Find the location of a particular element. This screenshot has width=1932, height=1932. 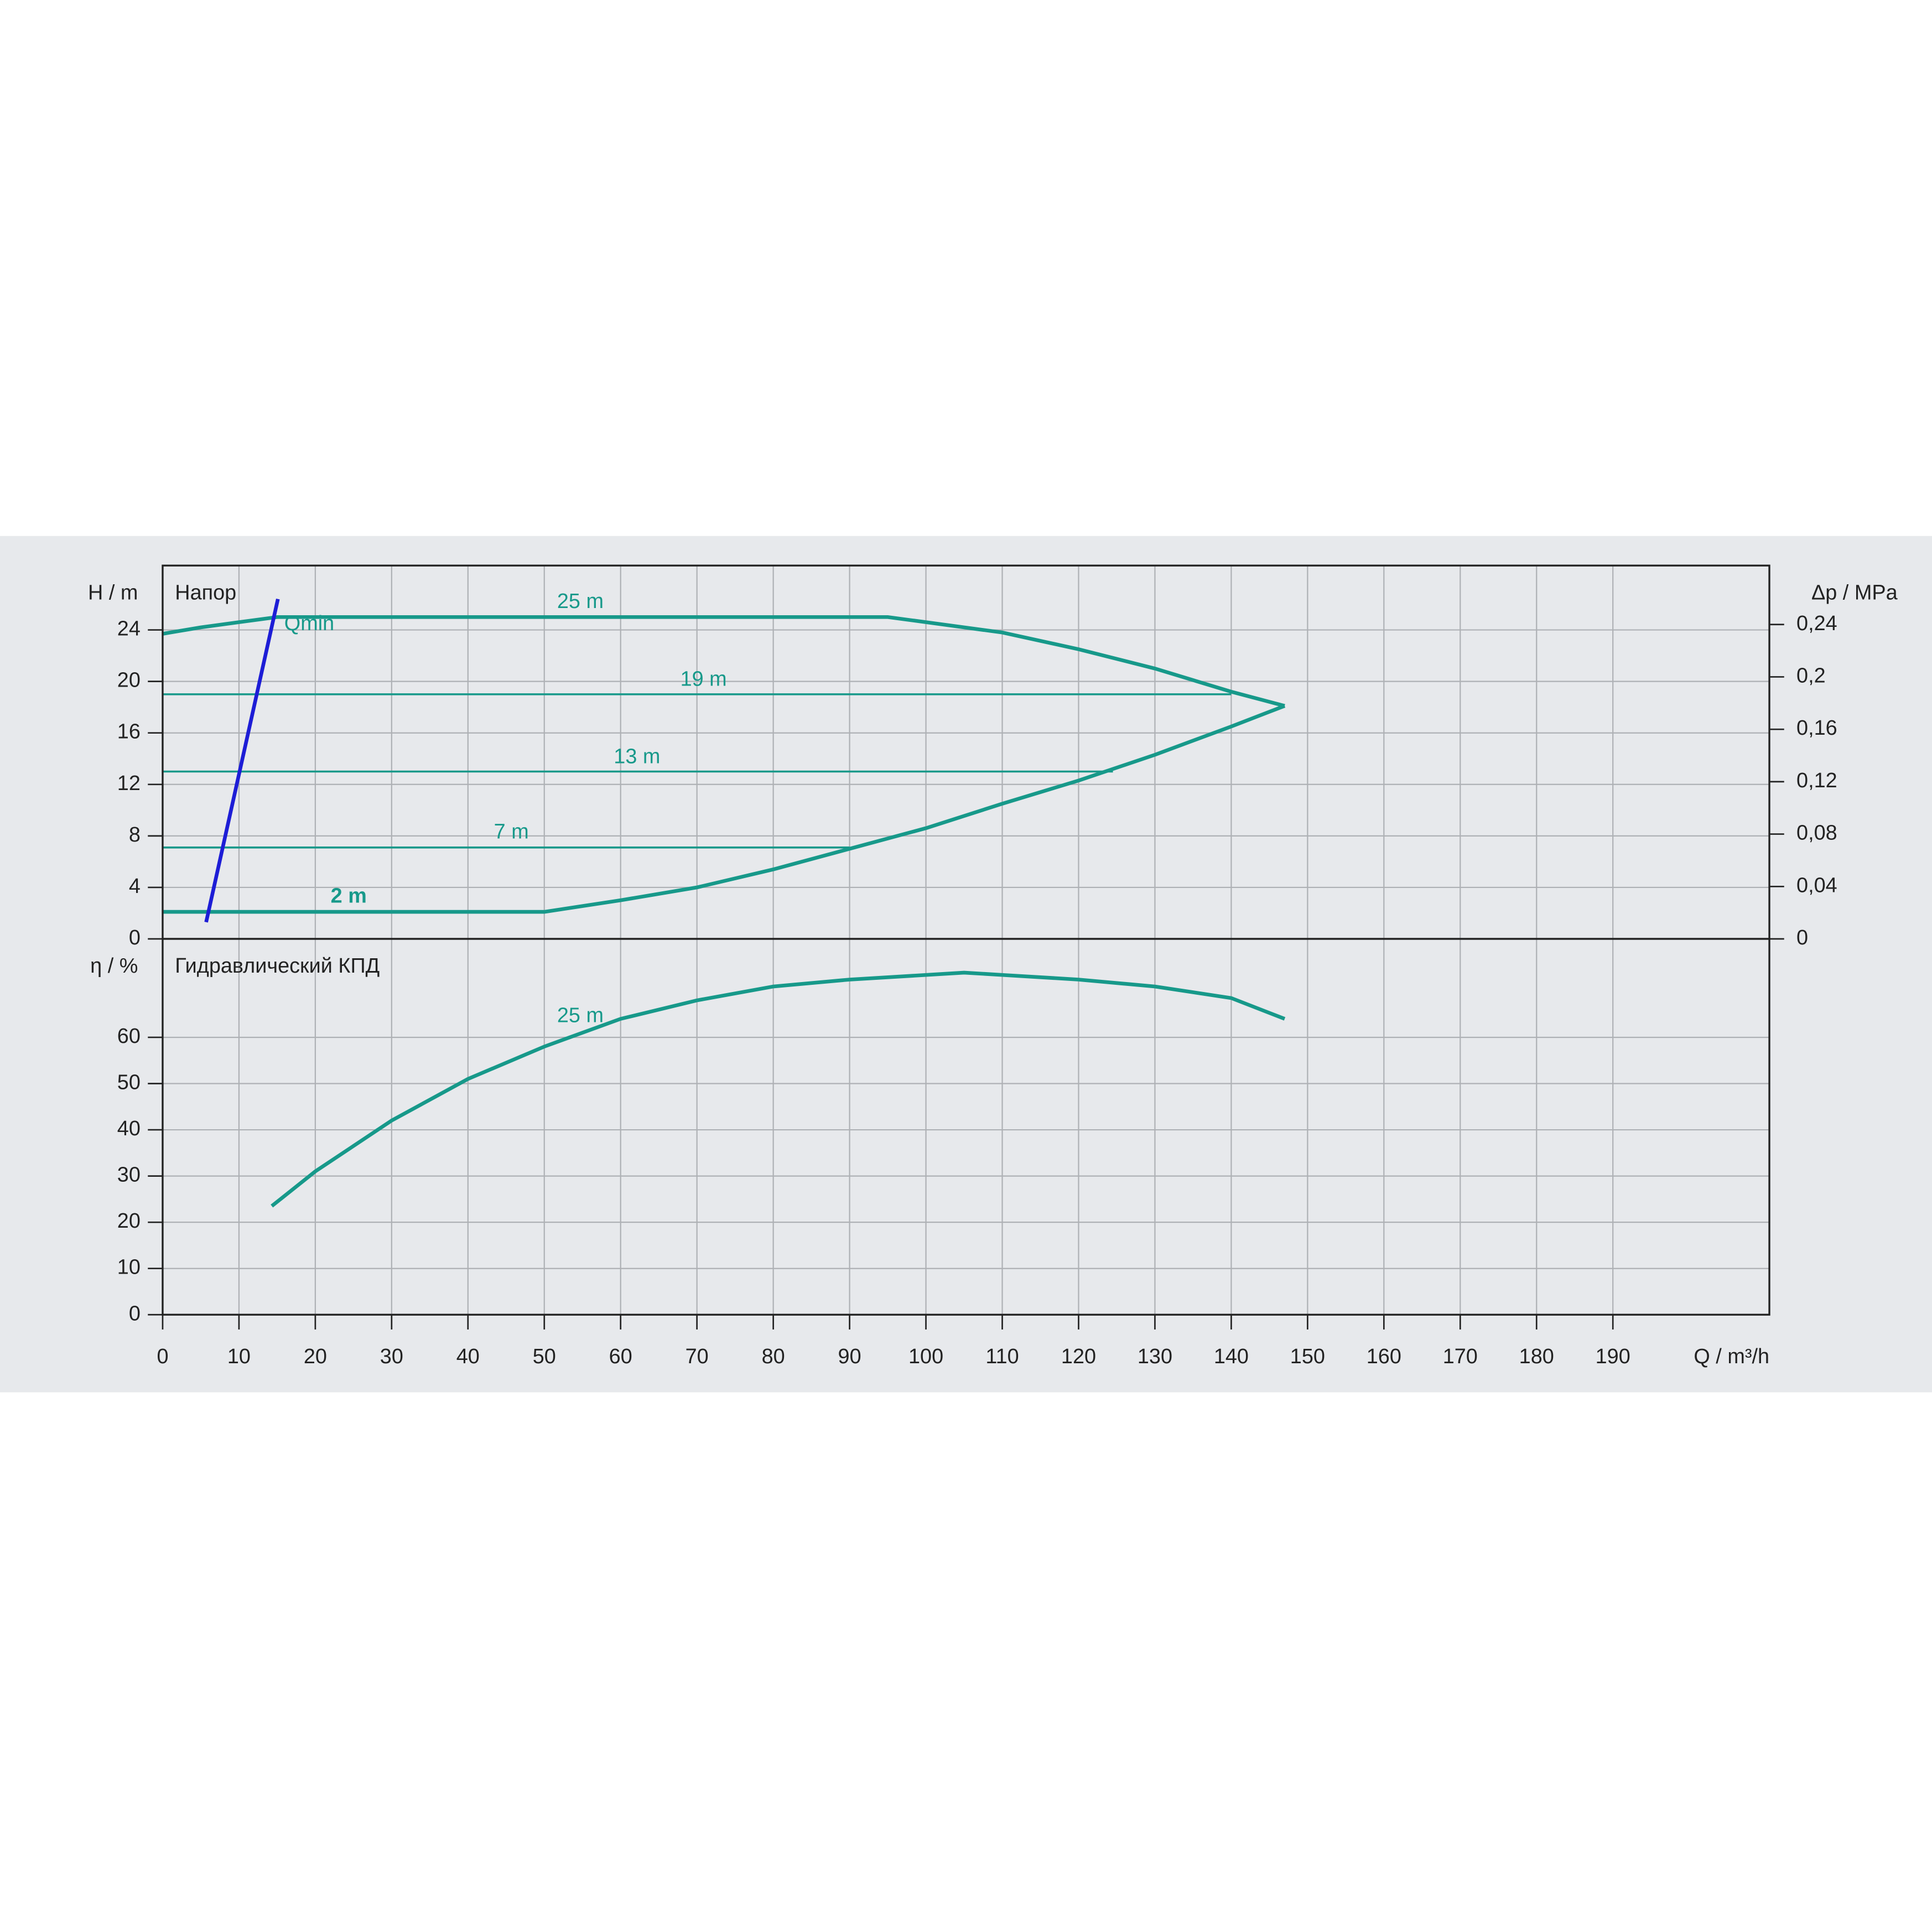

x-tick-label: 140 is located at coordinates (1231, 1356).